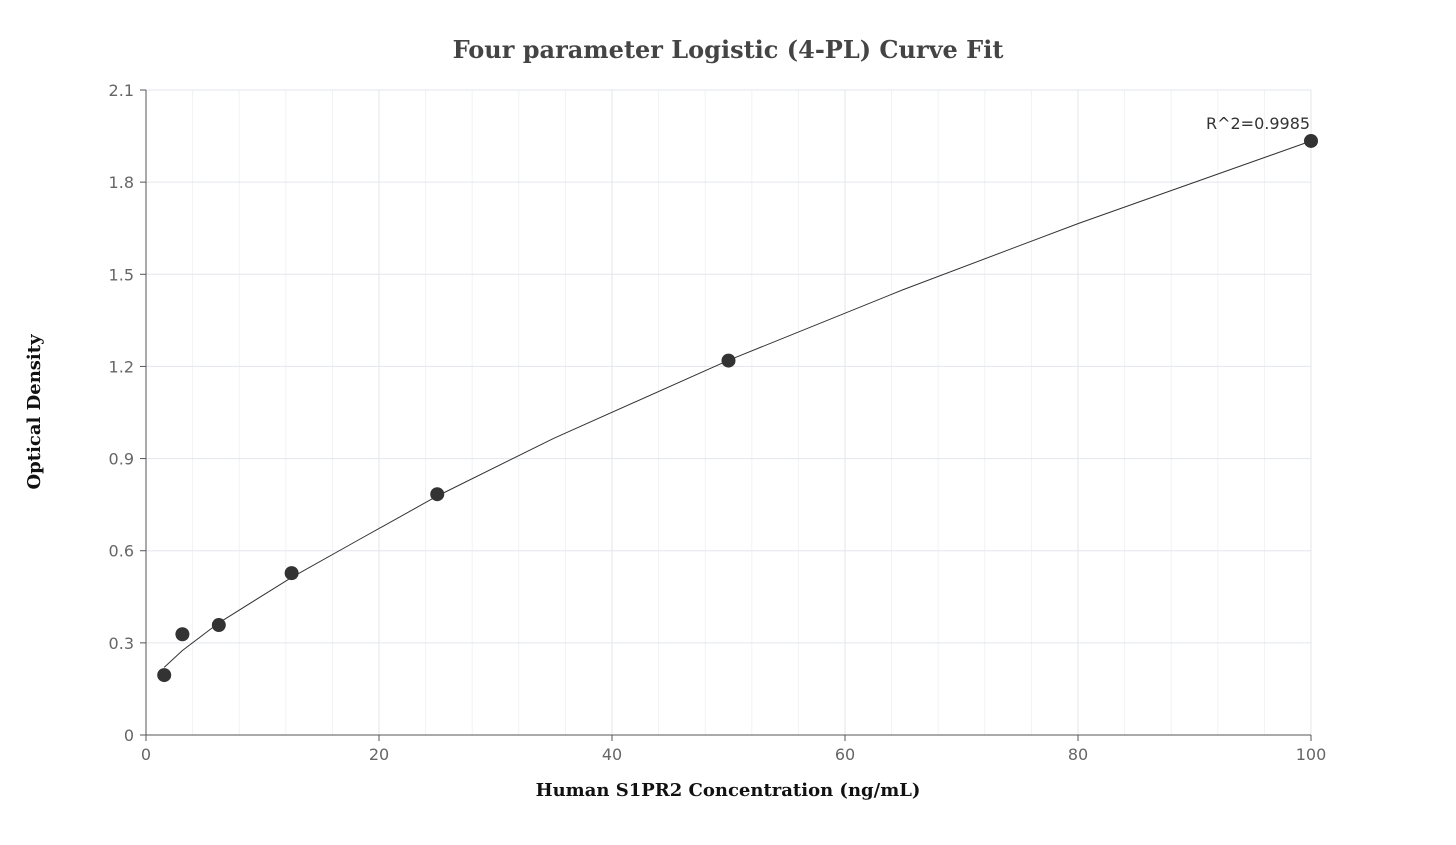 This screenshot has height=845, width=1456. I want to click on annotation-layer: R^2=0.9985, so click(1258, 123).